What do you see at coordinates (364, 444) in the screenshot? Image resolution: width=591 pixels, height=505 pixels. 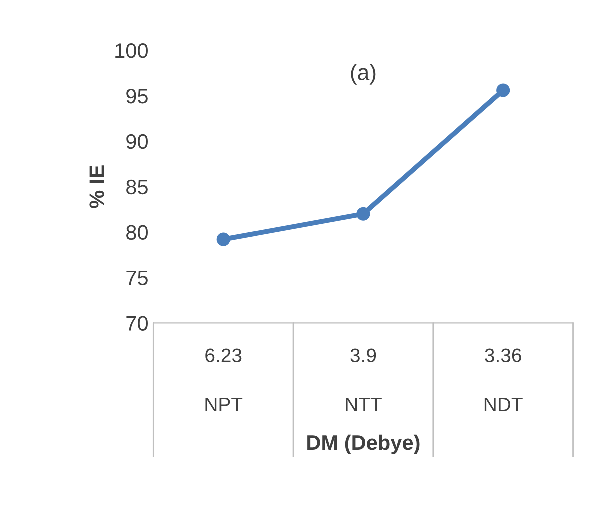 I see `x-axis-title: DM (Debye)` at bounding box center [364, 444].